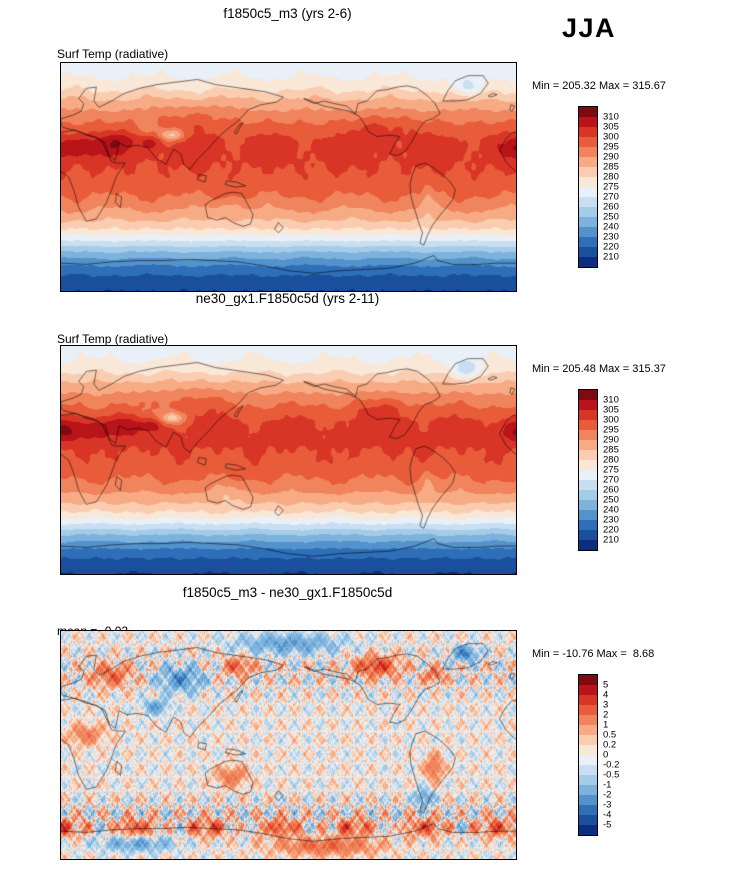 The image size is (733, 872). Describe the element at coordinates (606, 685) in the screenshot. I see `colorbar-tick-label: 5` at that location.